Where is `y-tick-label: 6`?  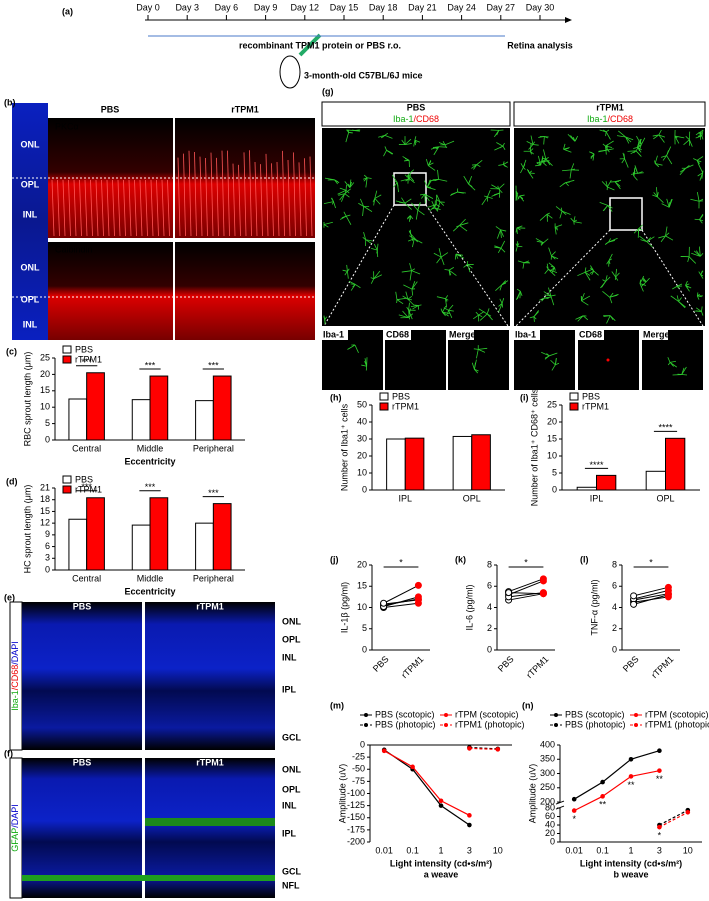 y-tick-label: 6 is located at coordinates (489, 586).